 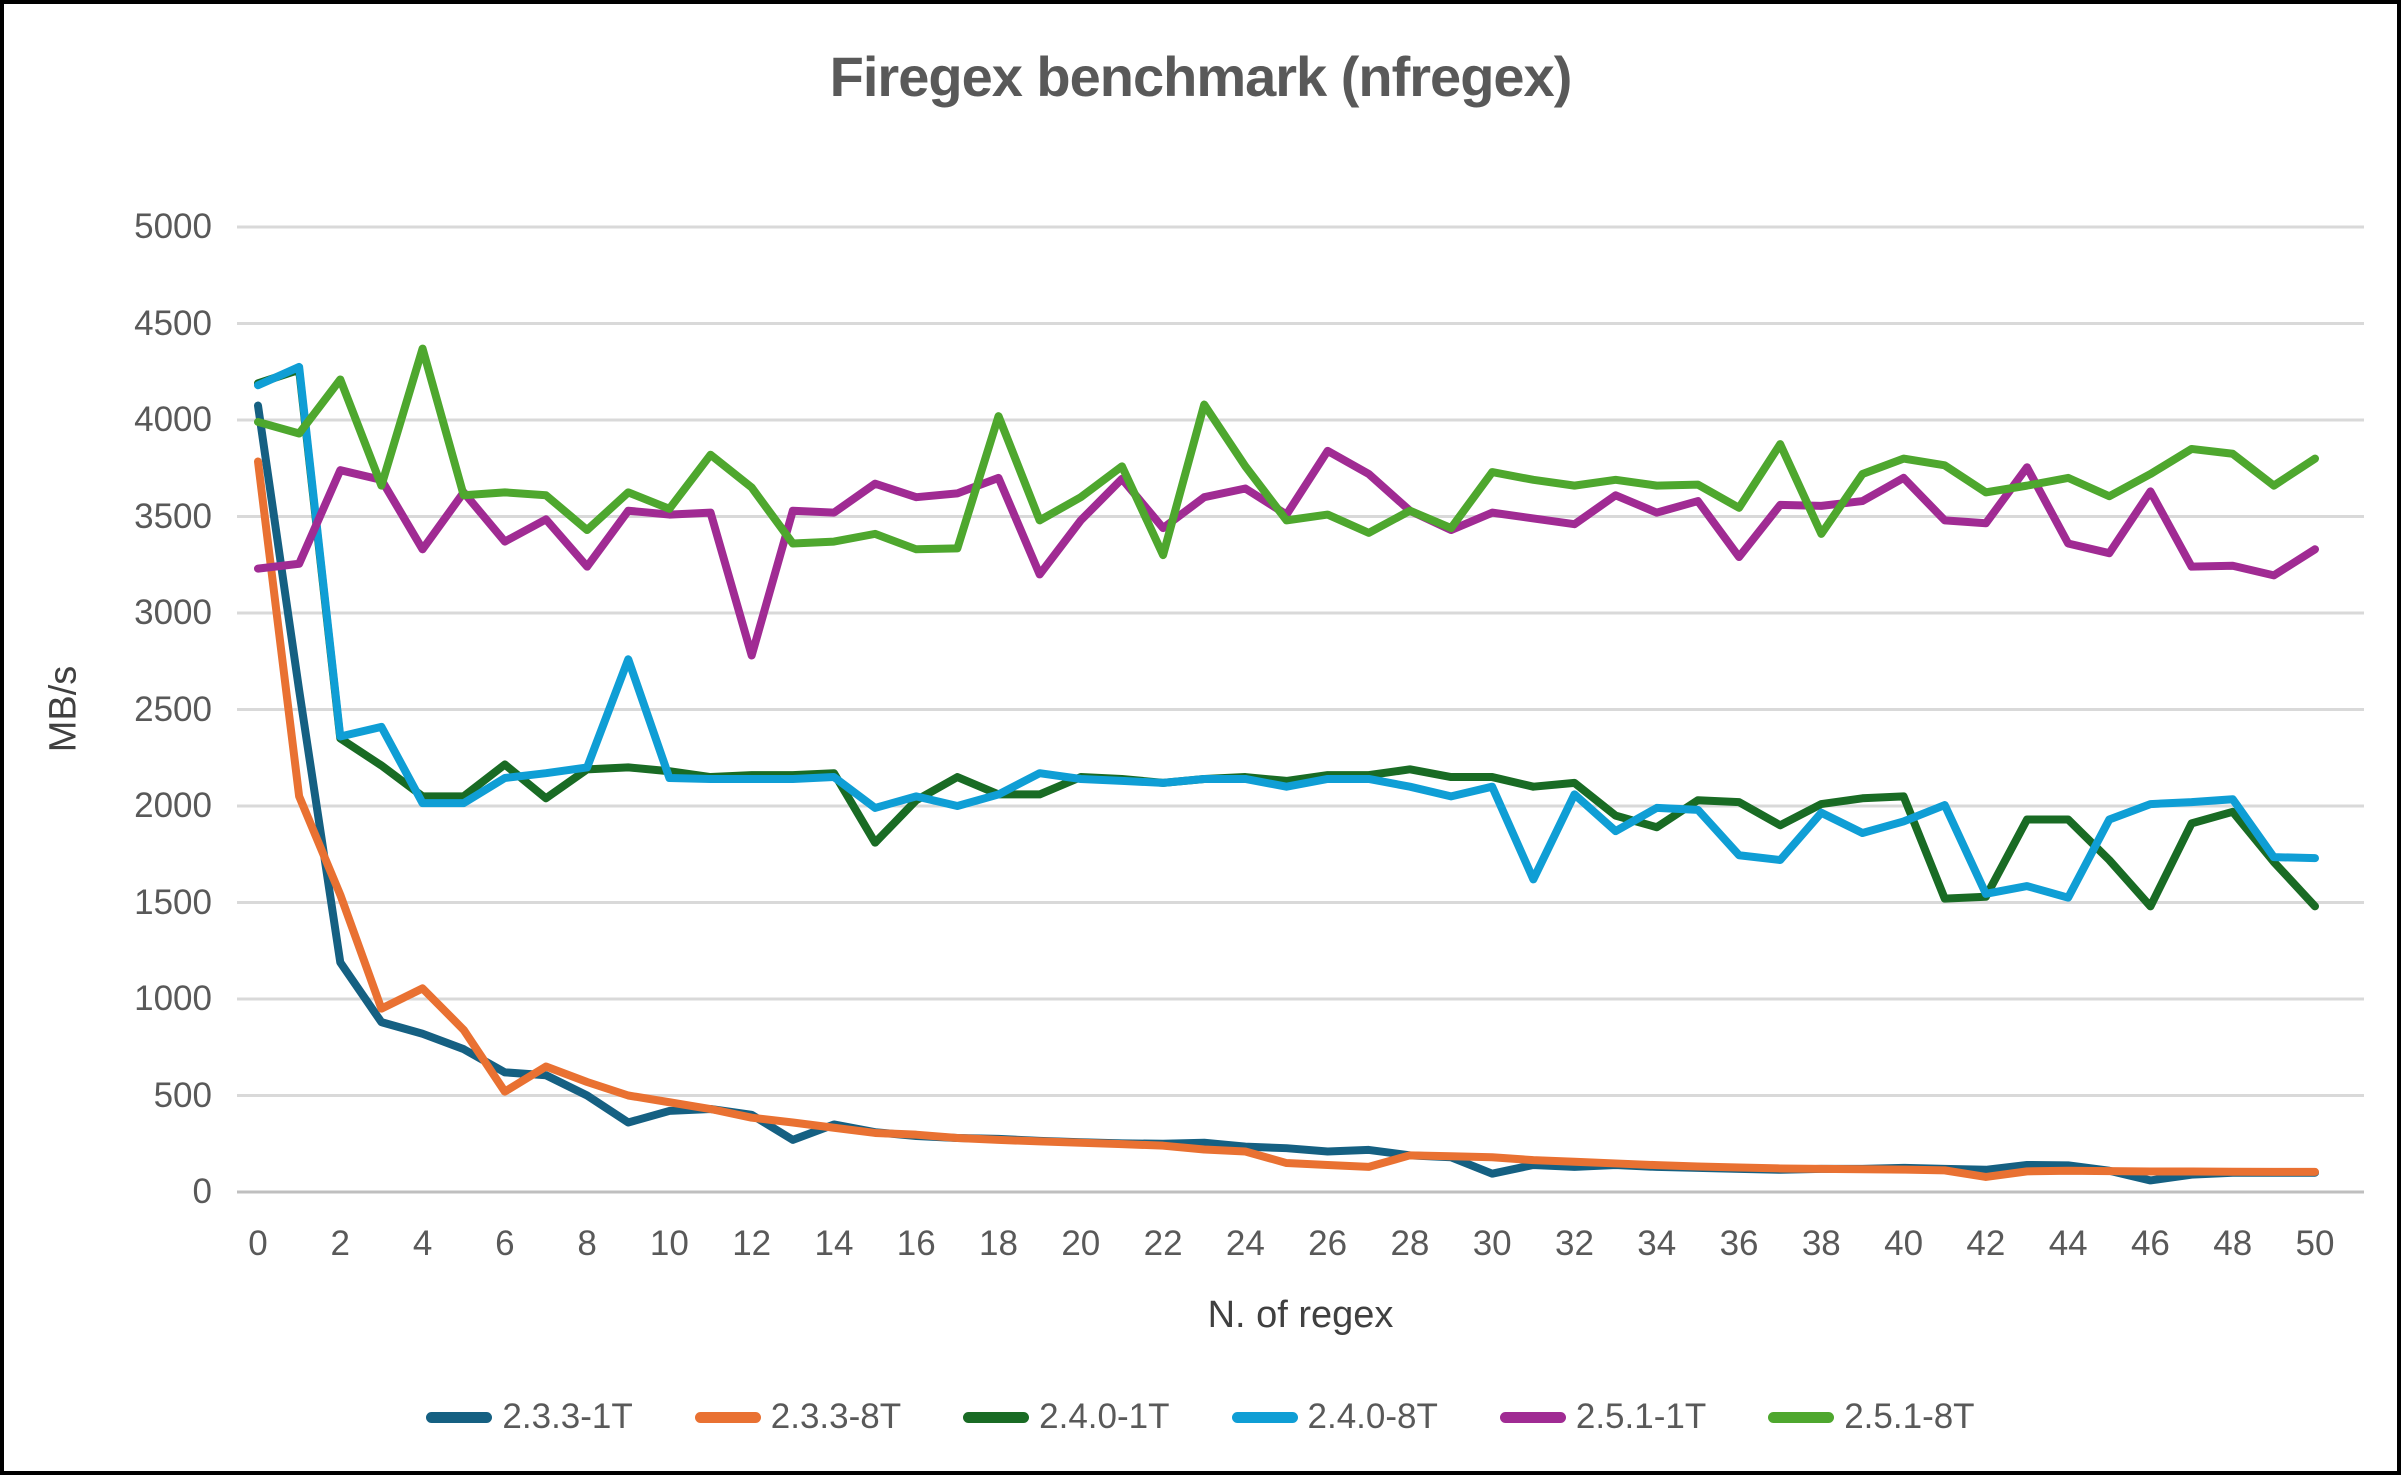 I want to click on y-tick-label-500: 500, so click(x=182, y=1095).